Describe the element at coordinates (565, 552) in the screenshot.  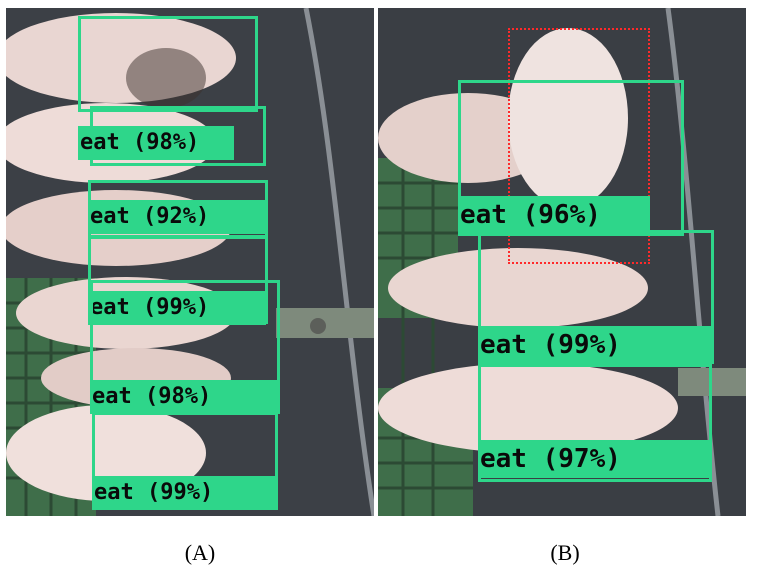
I see `panel-caption-b: (B)` at that location.